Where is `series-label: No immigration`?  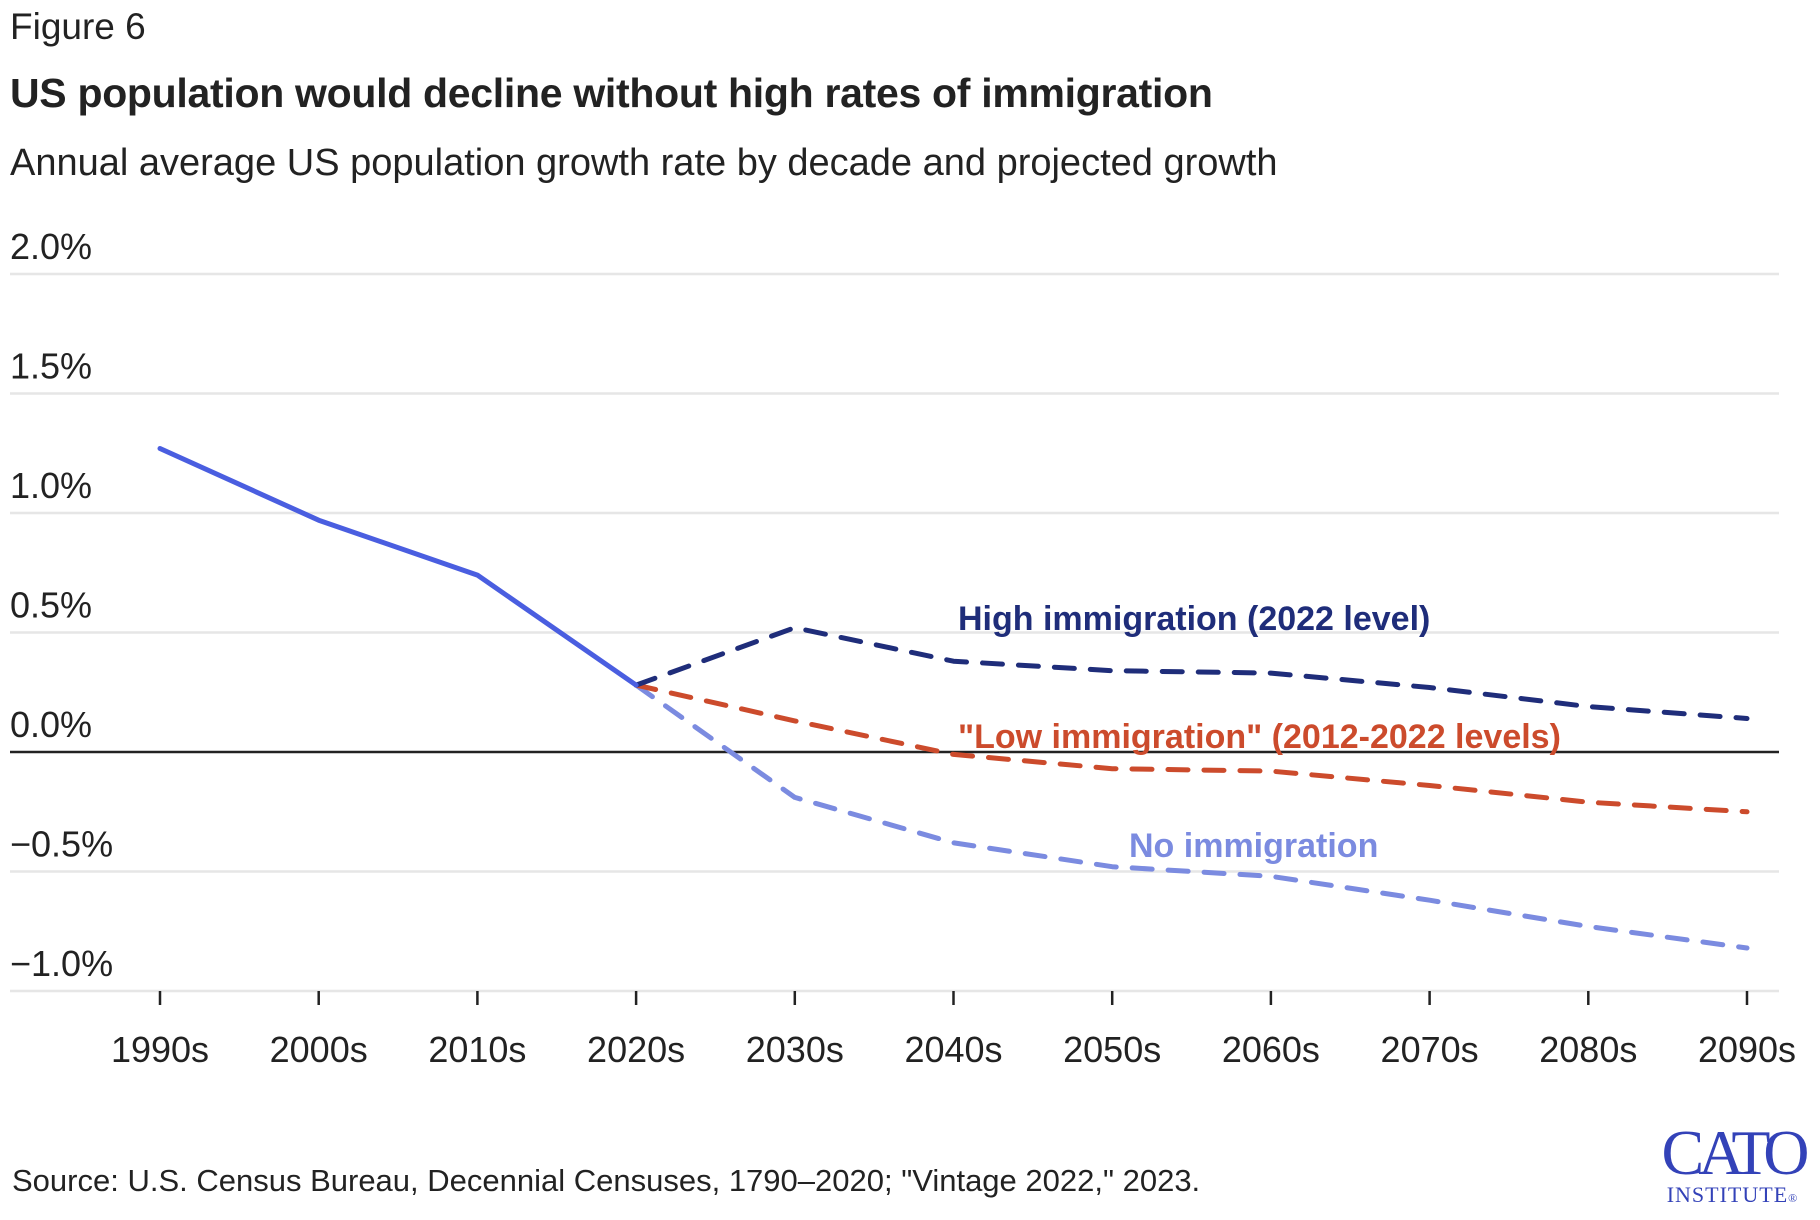 series-label: No immigration is located at coordinates (1253, 846).